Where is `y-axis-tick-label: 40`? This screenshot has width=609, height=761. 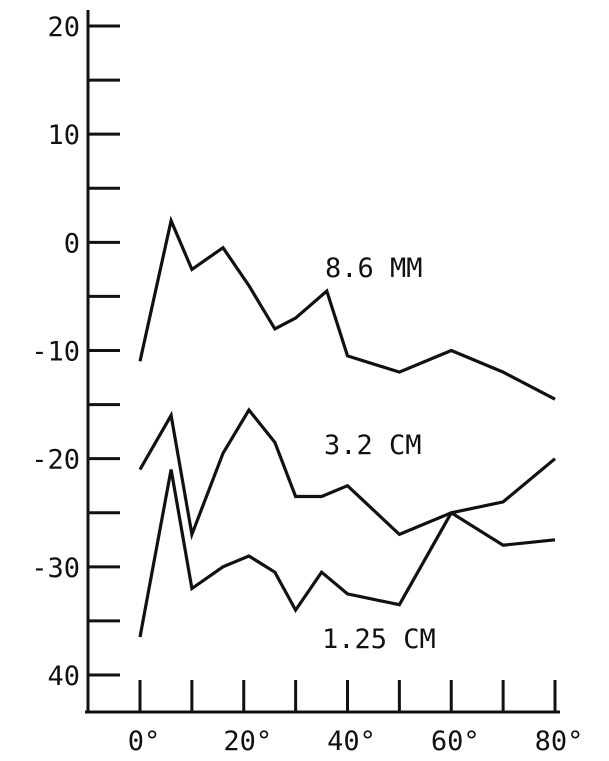
y-axis-tick-label: 40 is located at coordinates (63, 676).